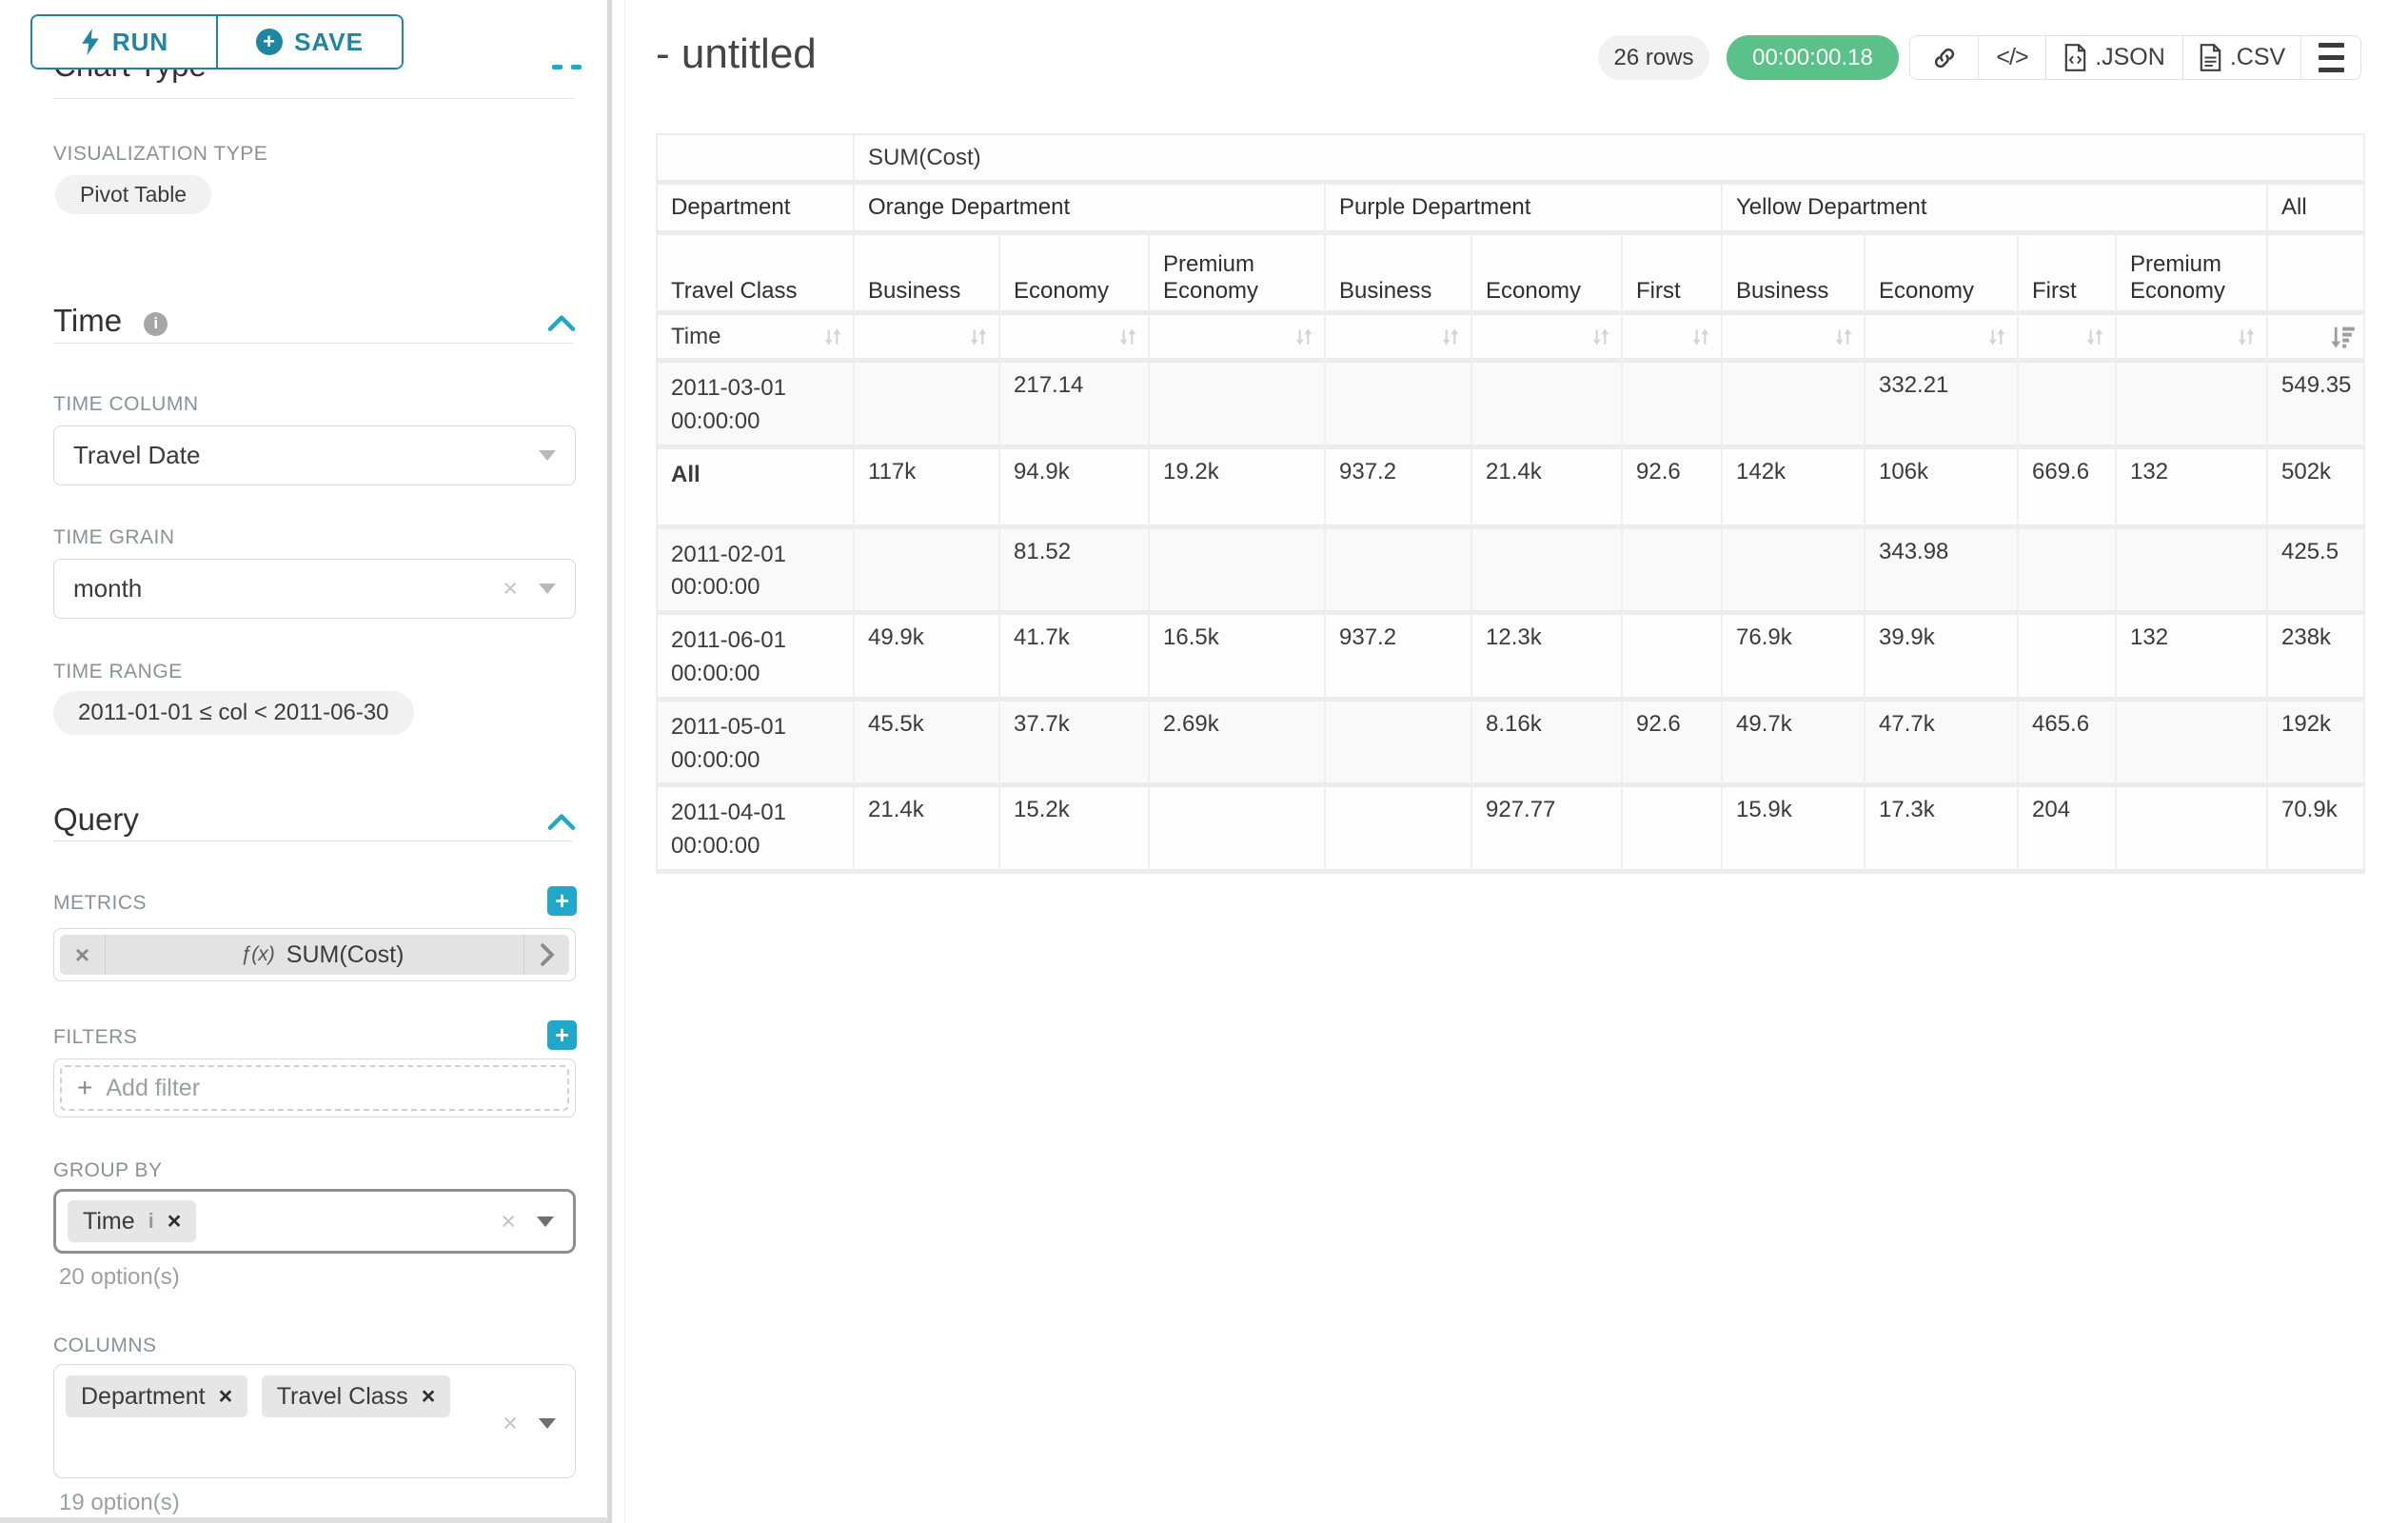 The width and height of the screenshot is (2408, 1523). I want to click on pivot-cell: 21.4k, so click(1547, 489).